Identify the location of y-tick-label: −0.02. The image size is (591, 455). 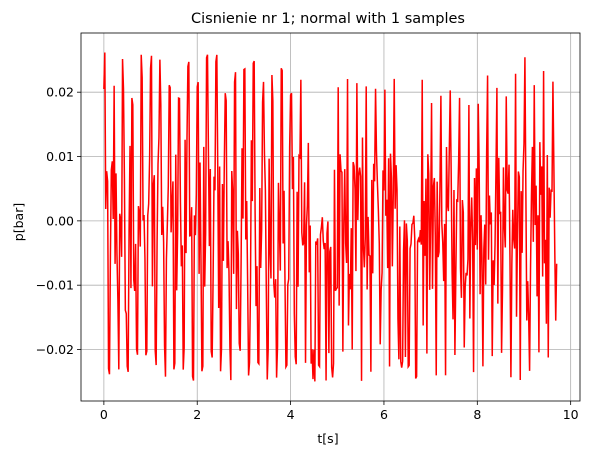
(55, 349).